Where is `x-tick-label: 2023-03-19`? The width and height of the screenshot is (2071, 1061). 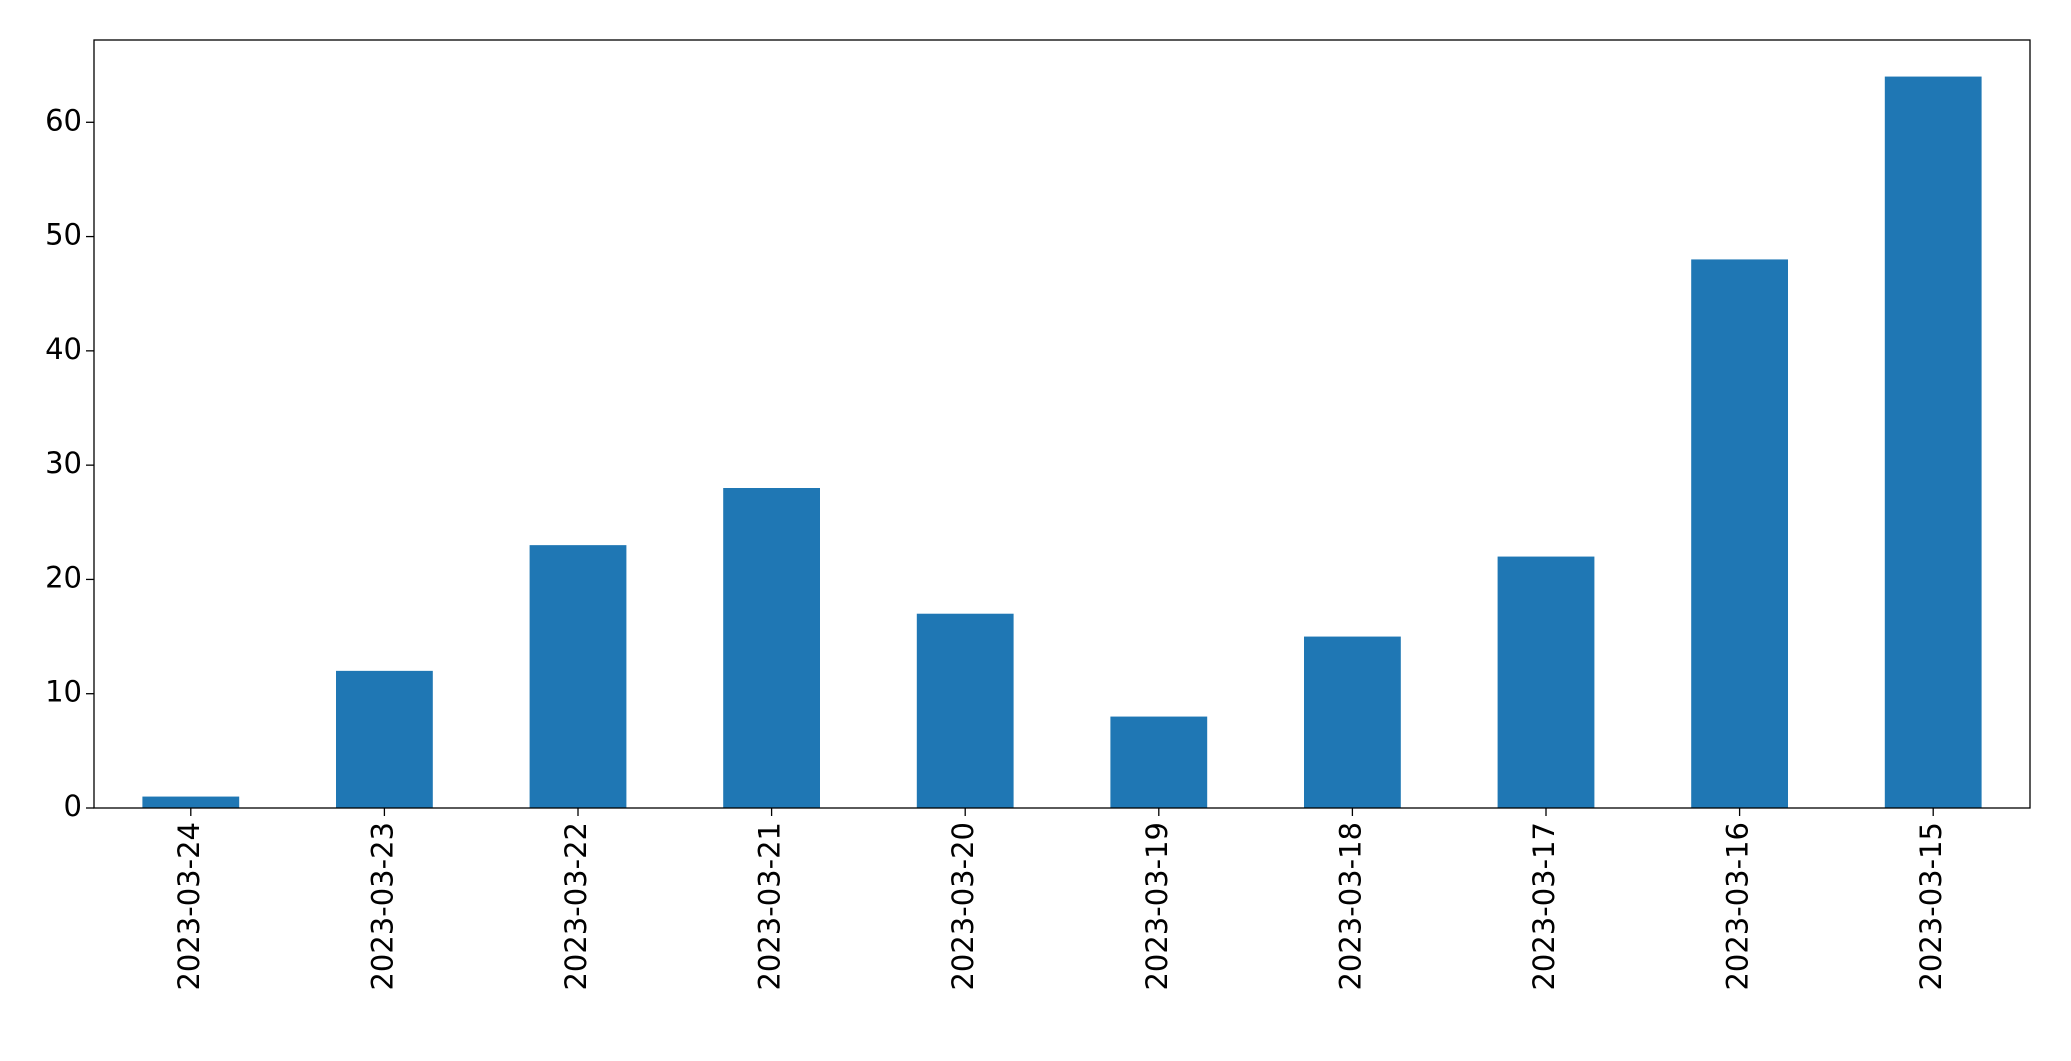 x-tick-label: 2023-03-19 is located at coordinates (1157, 906).